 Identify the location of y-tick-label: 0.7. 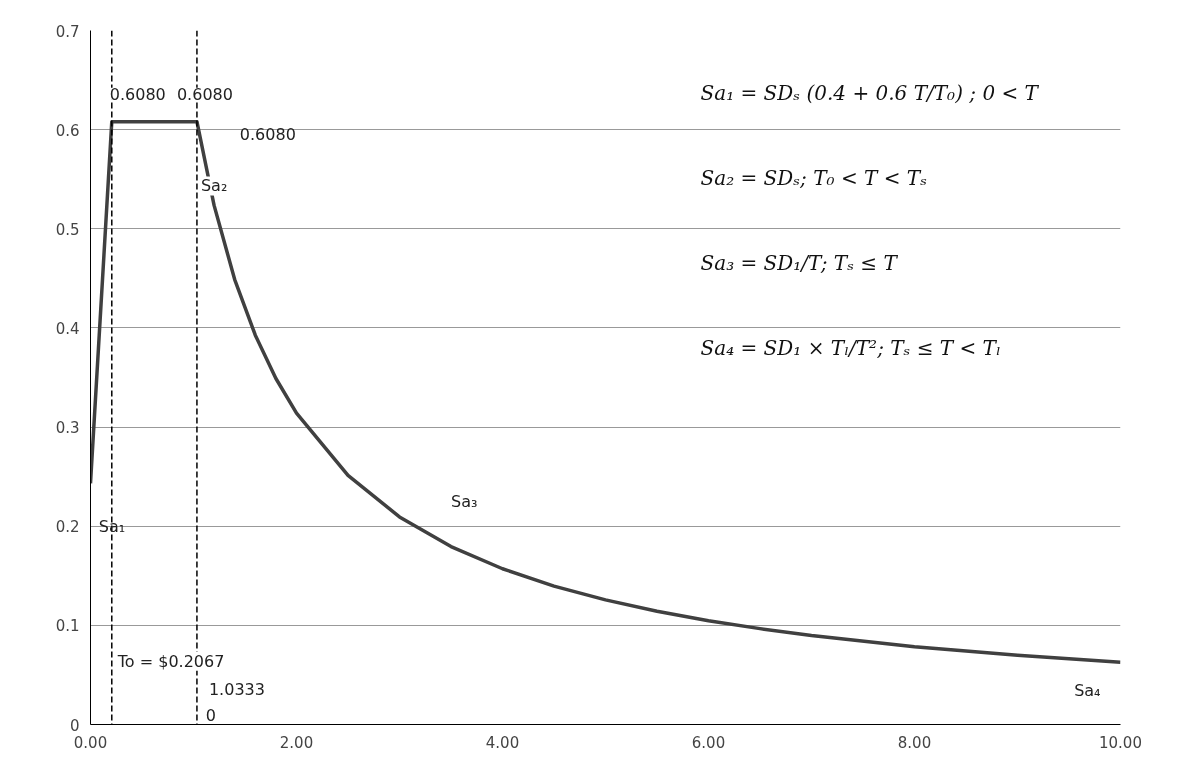
(67, 31).